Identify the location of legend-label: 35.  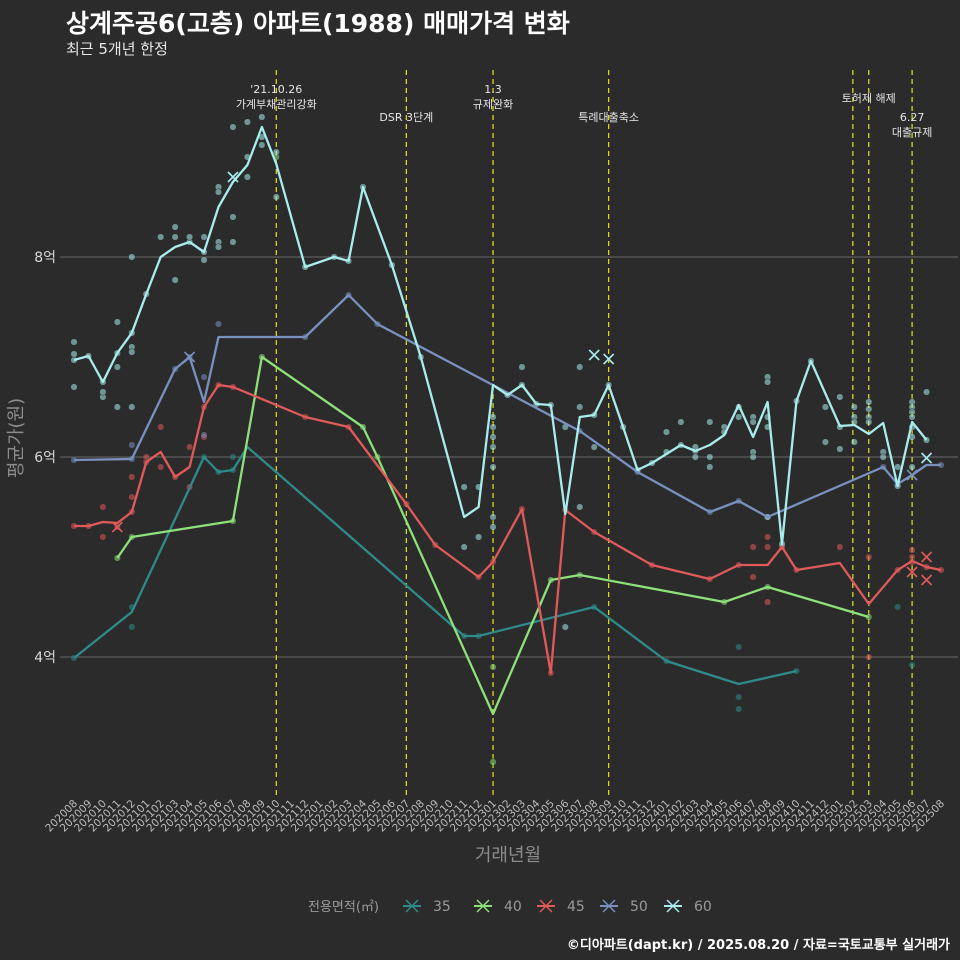
(442, 907).